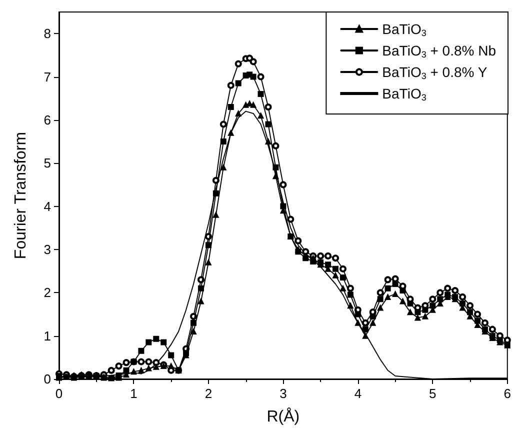 The width and height of the screenshot is (514, 437). Describe the element at coordinates (47, 336) in the screenshot. I see `y-tick-label: 1` at that location.